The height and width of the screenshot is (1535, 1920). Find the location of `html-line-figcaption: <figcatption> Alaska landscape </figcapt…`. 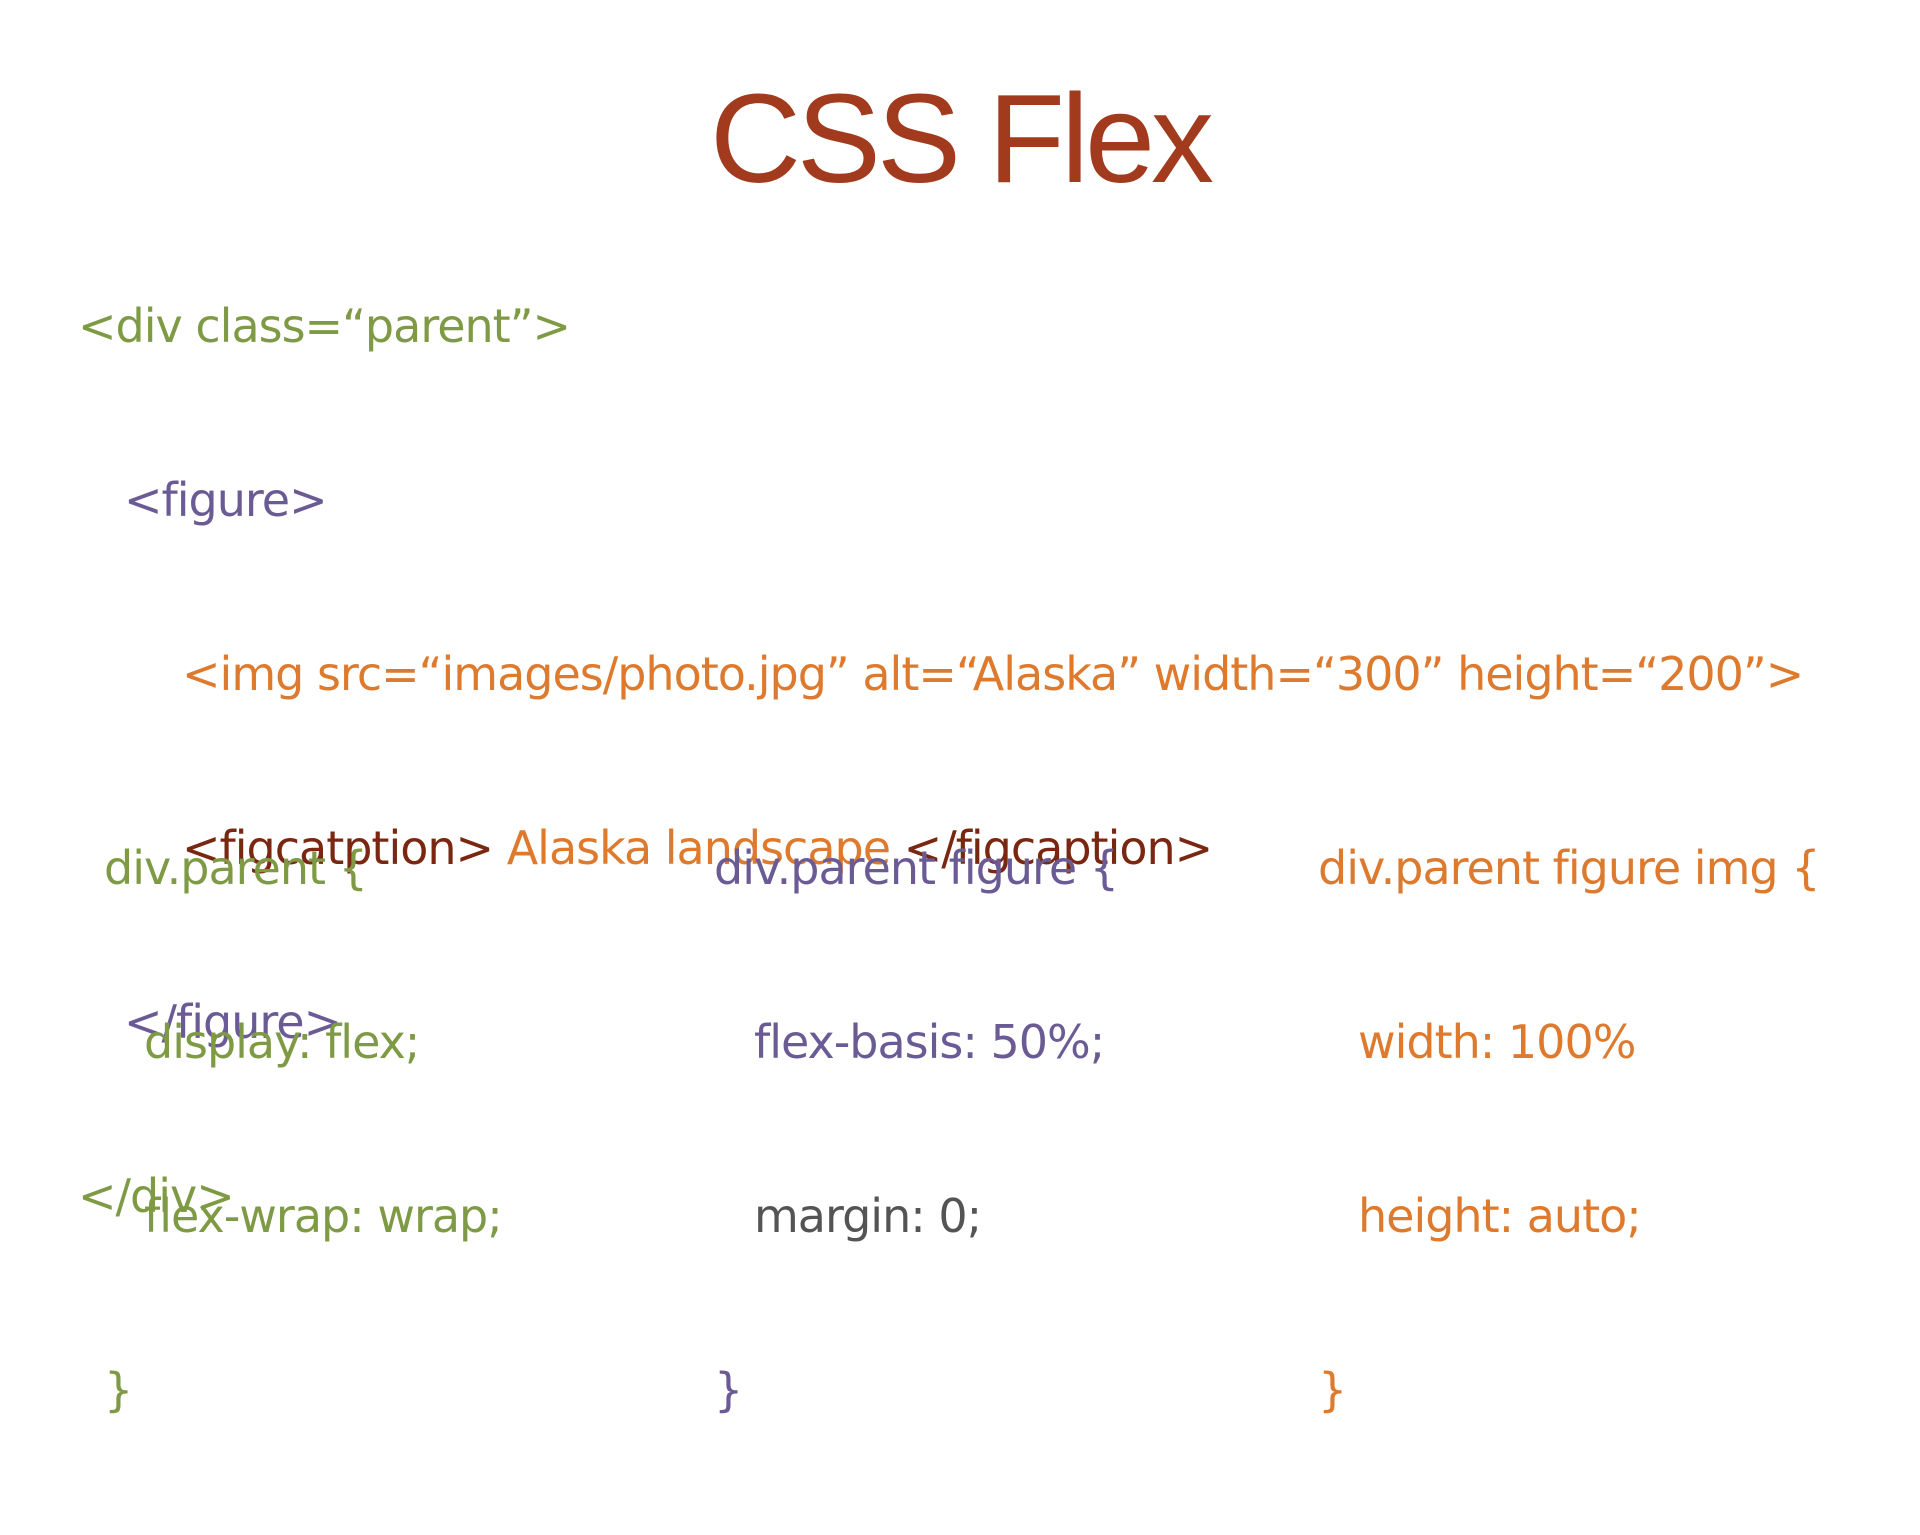

html-line-figcaption: <figcatption> Alaska landscape </figcapt… is located at coordinates (940, 848).